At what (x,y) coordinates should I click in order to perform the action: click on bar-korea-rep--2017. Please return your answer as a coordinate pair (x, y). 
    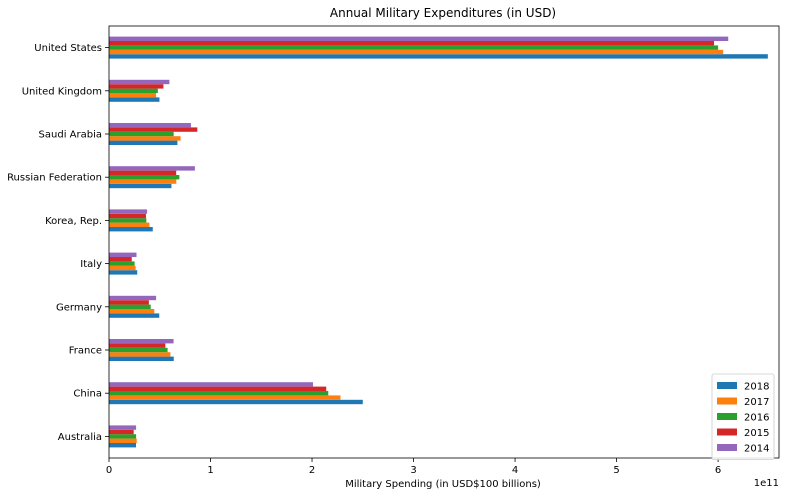
    Looking at the image, I should click on (129, 224).